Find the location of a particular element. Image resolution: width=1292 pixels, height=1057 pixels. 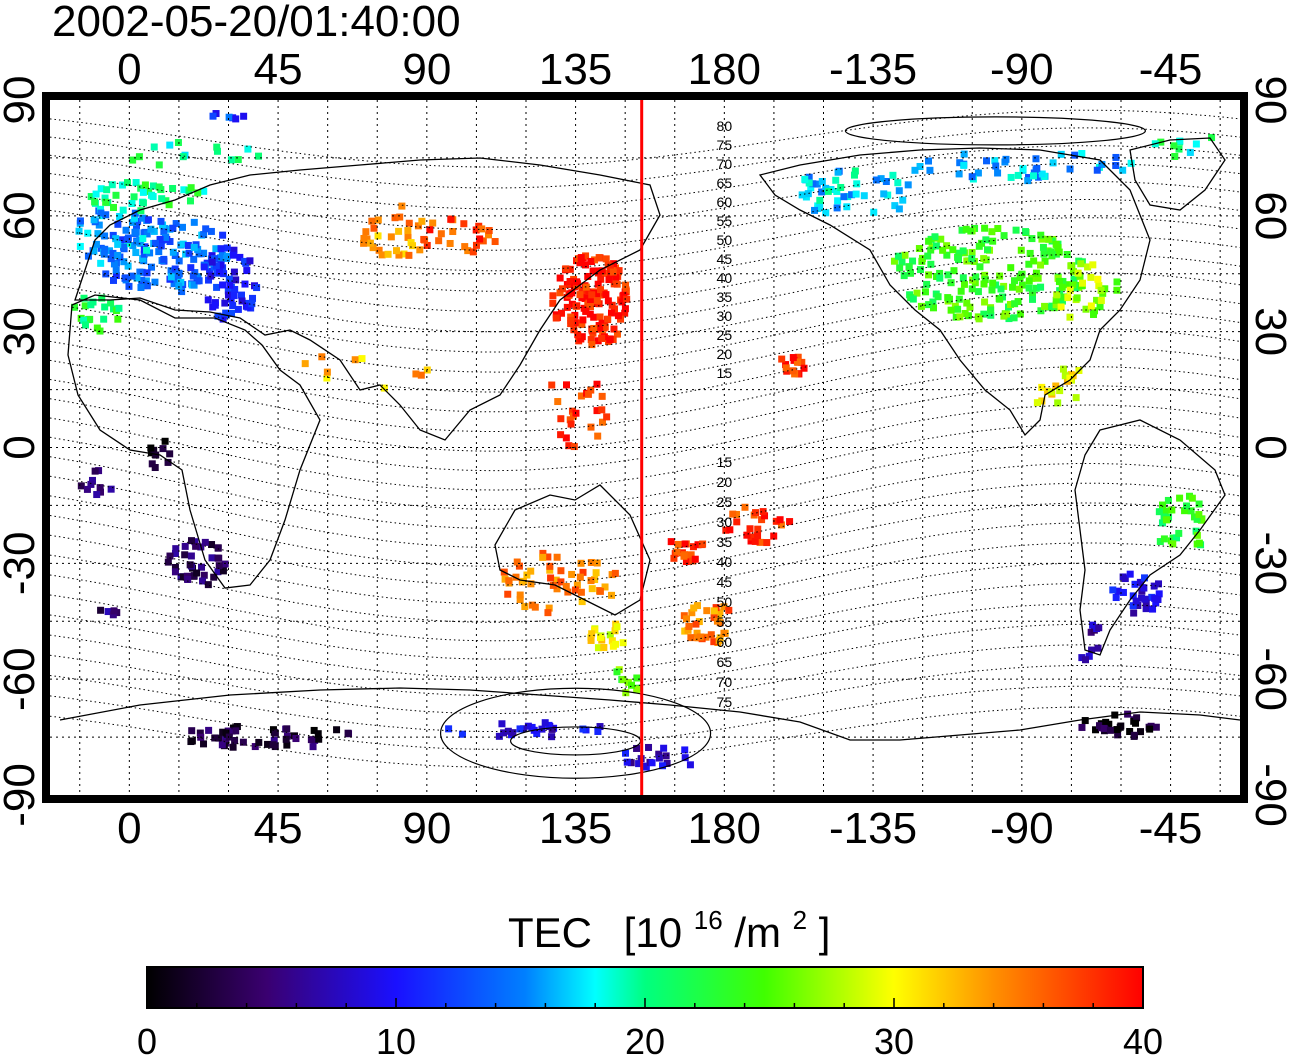

contour-line is located at coordinates (645, 351).